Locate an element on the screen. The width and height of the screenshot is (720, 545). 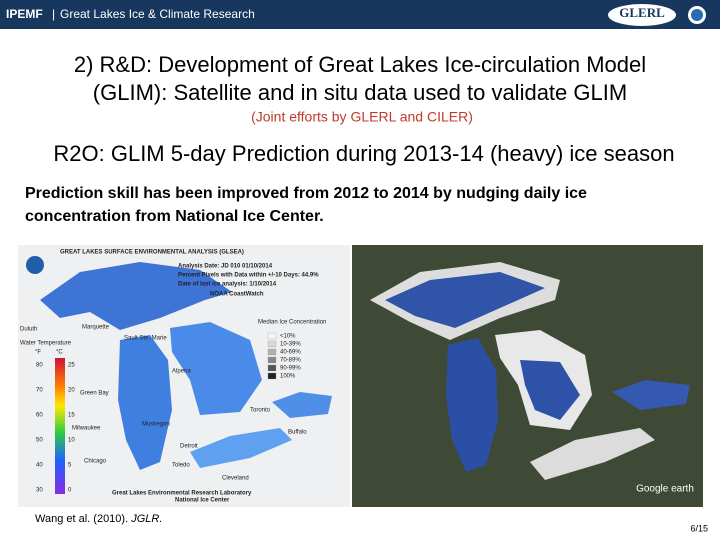
city-label: Toronto is located at coordinates (260, 411).